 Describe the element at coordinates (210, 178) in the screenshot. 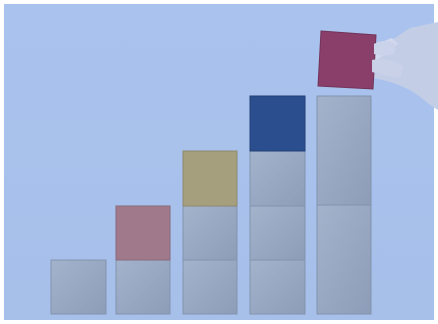

I see `yellow-block` at that location.